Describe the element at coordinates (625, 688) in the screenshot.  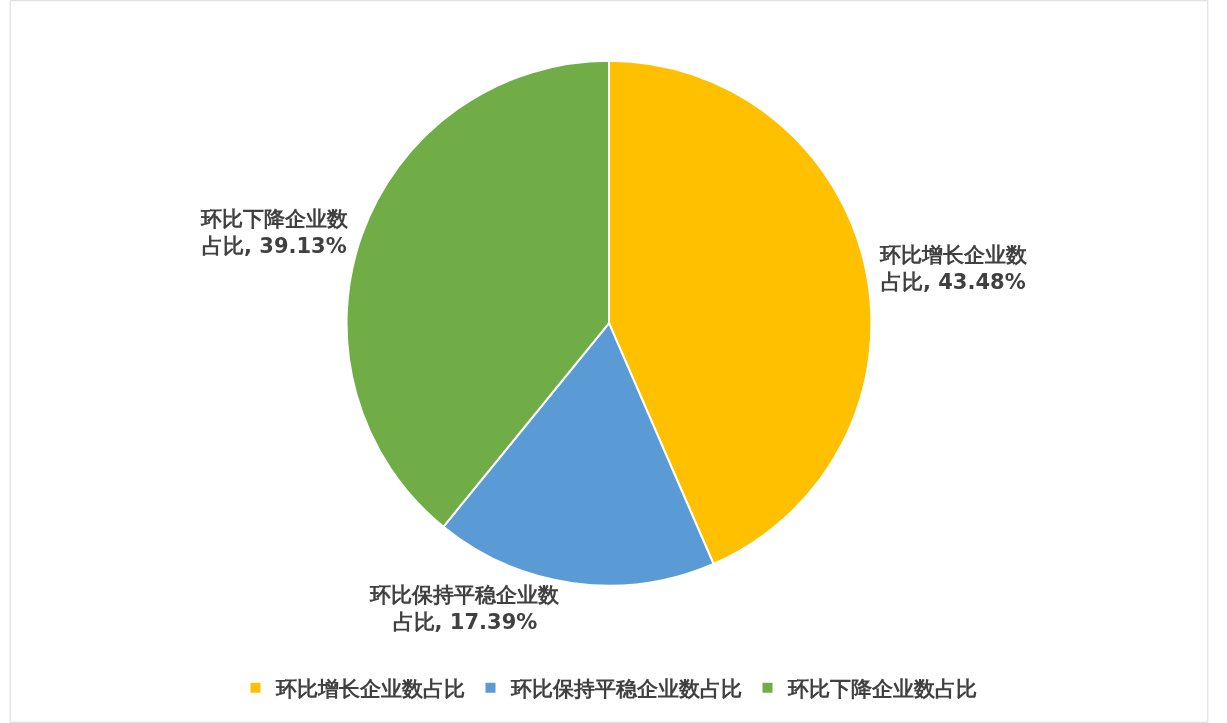
I see `legend-label: 环比保持平稳企业数占比` at that location.